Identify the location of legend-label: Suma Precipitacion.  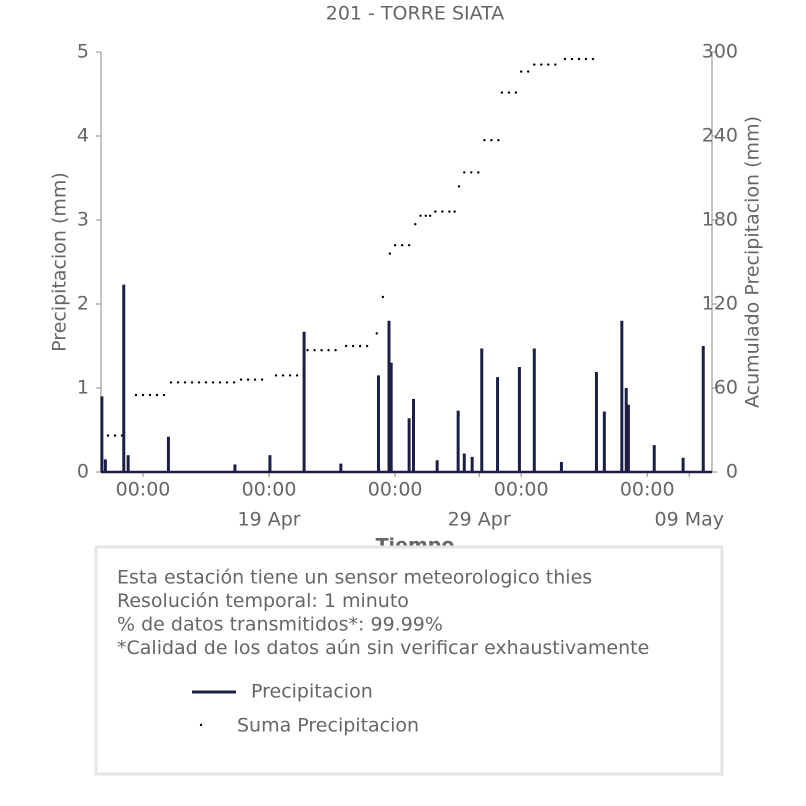
(328, 726).